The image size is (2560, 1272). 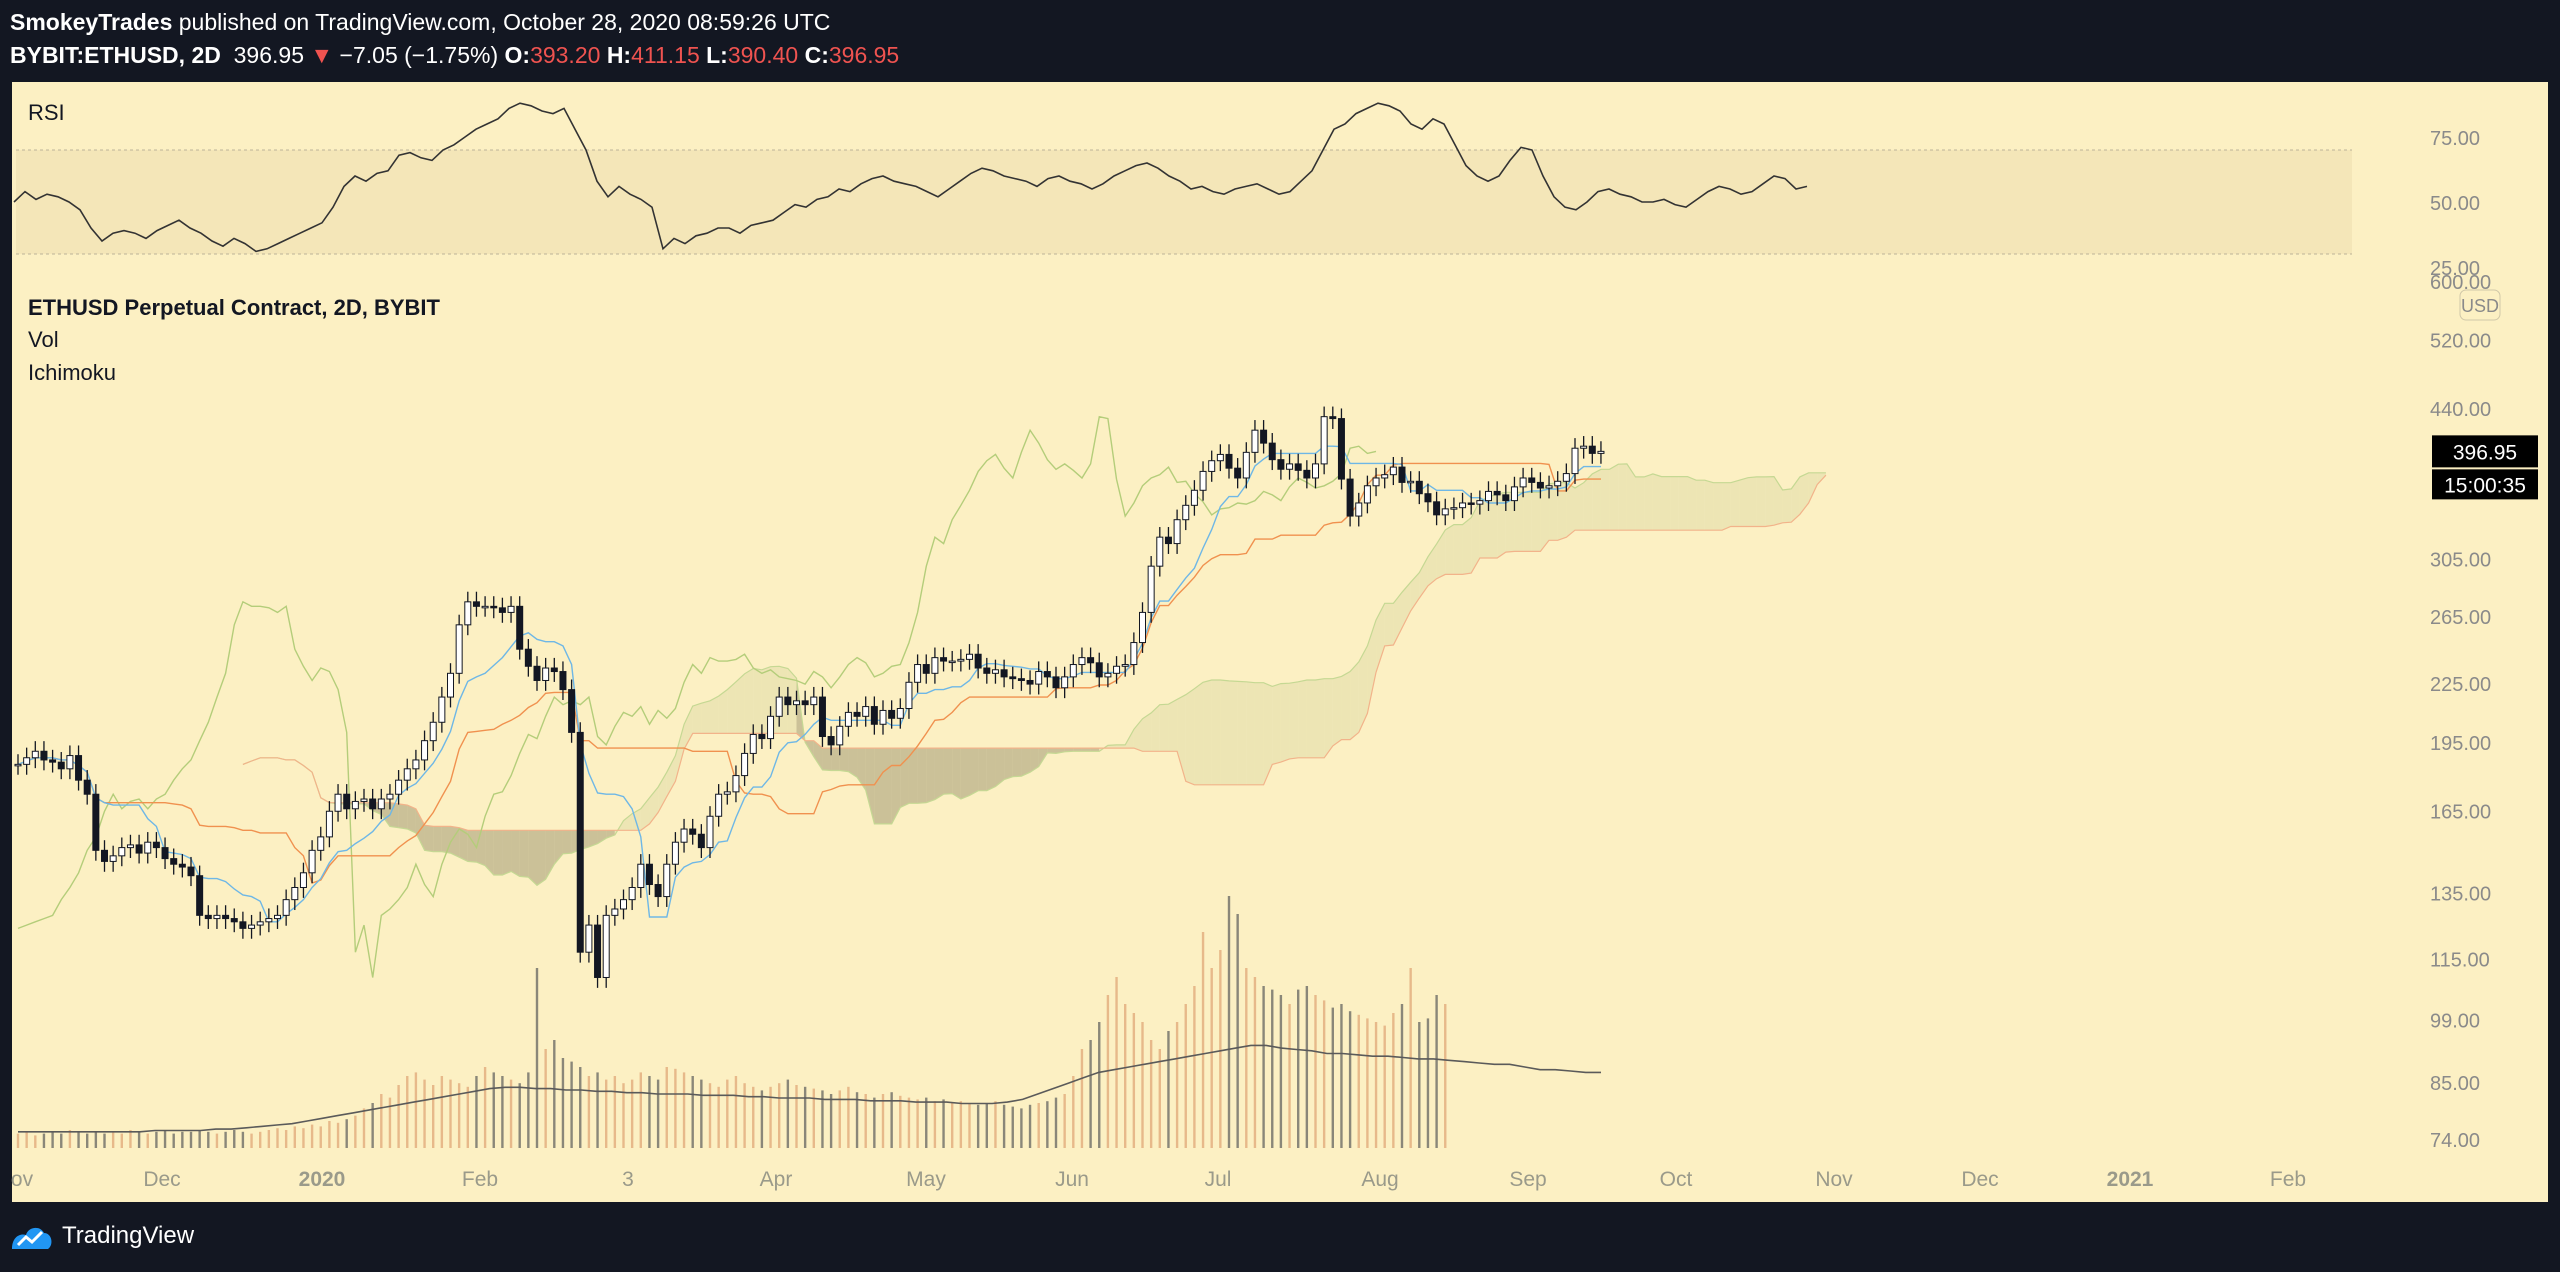 I want to click on currency-box, so click(x=2480, y=305).